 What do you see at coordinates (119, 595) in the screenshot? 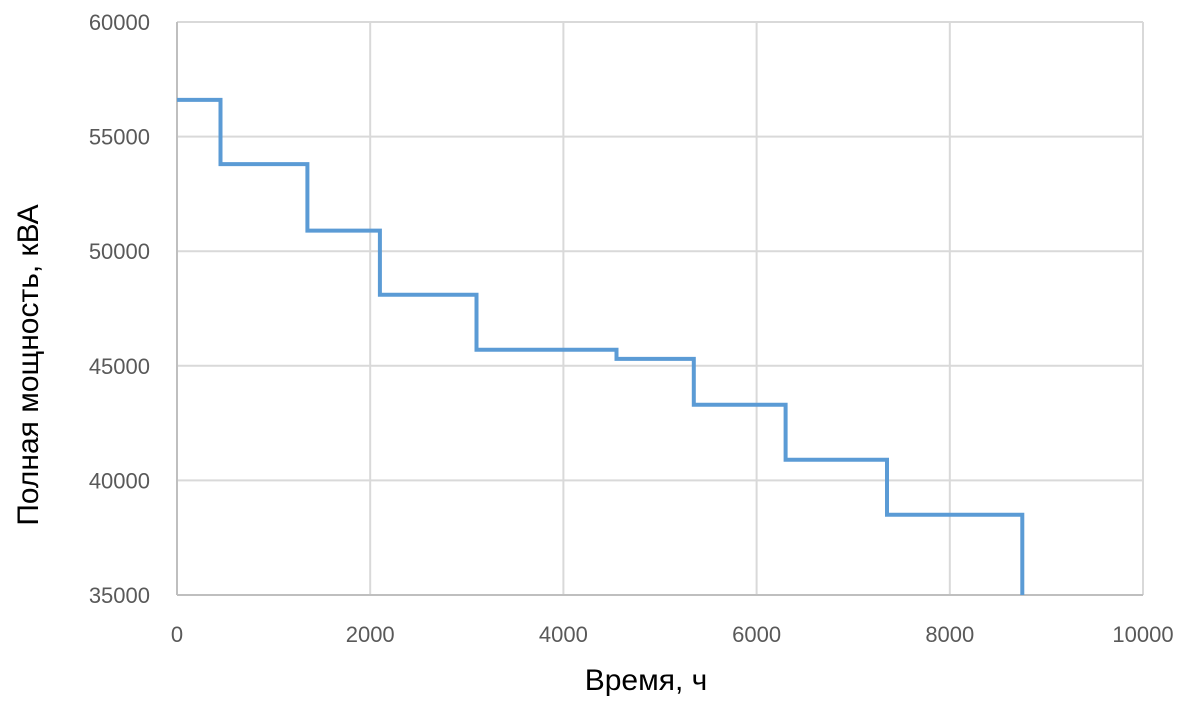
I see `y-tick-label: 35000` at bounding box center [119, 595].